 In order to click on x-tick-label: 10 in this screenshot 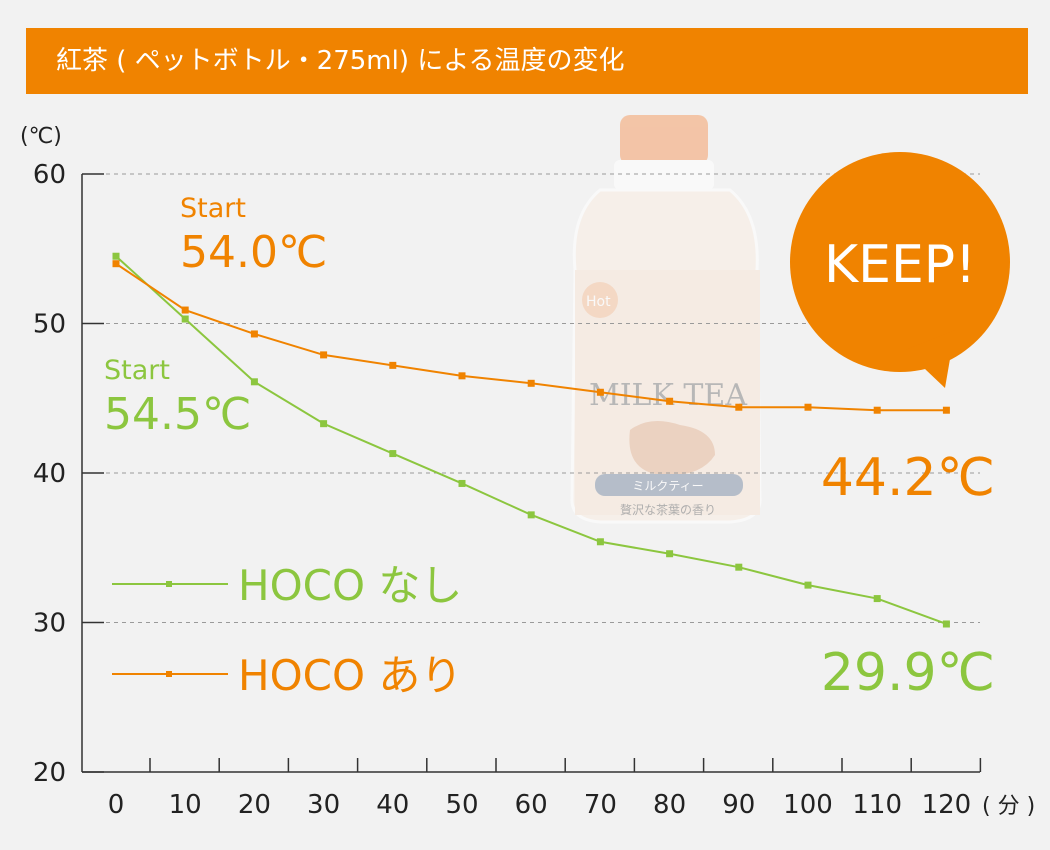, I will do `click(185, 805)`.